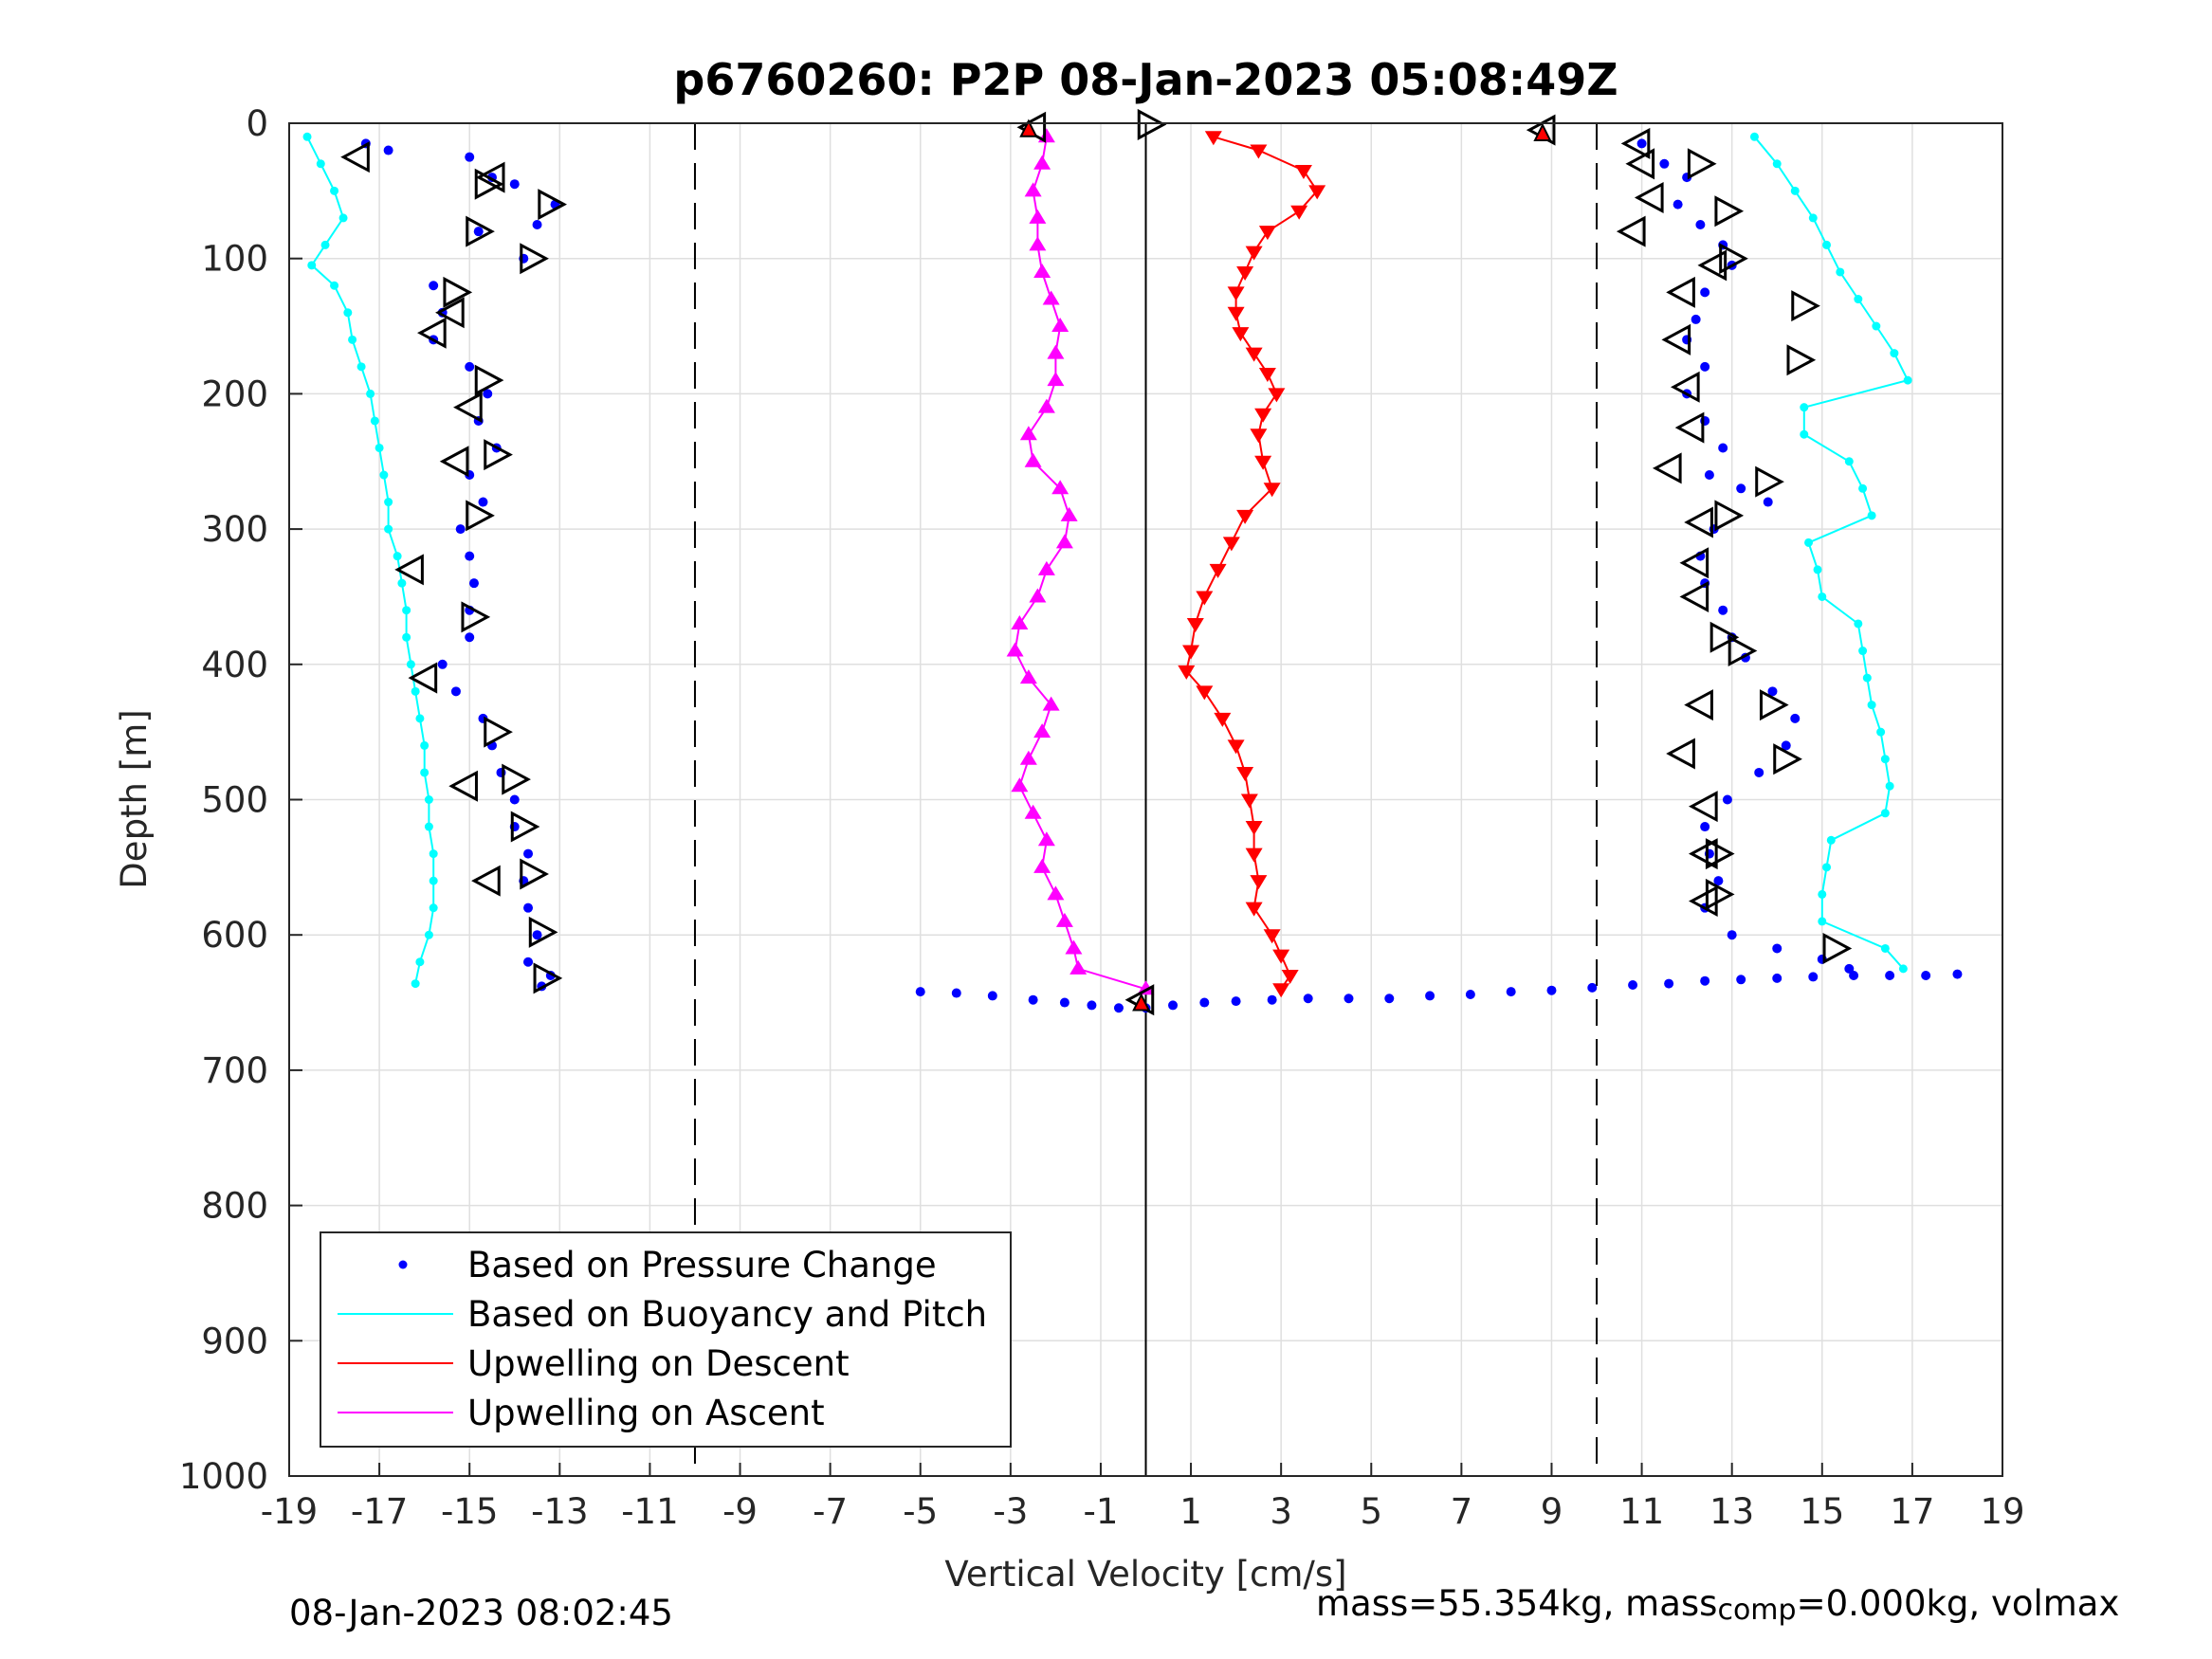  What do you see at coordinates (234, 1070) in the screenshot?
I see `y-tick-label: 700` at bounding box center [234, 1070].